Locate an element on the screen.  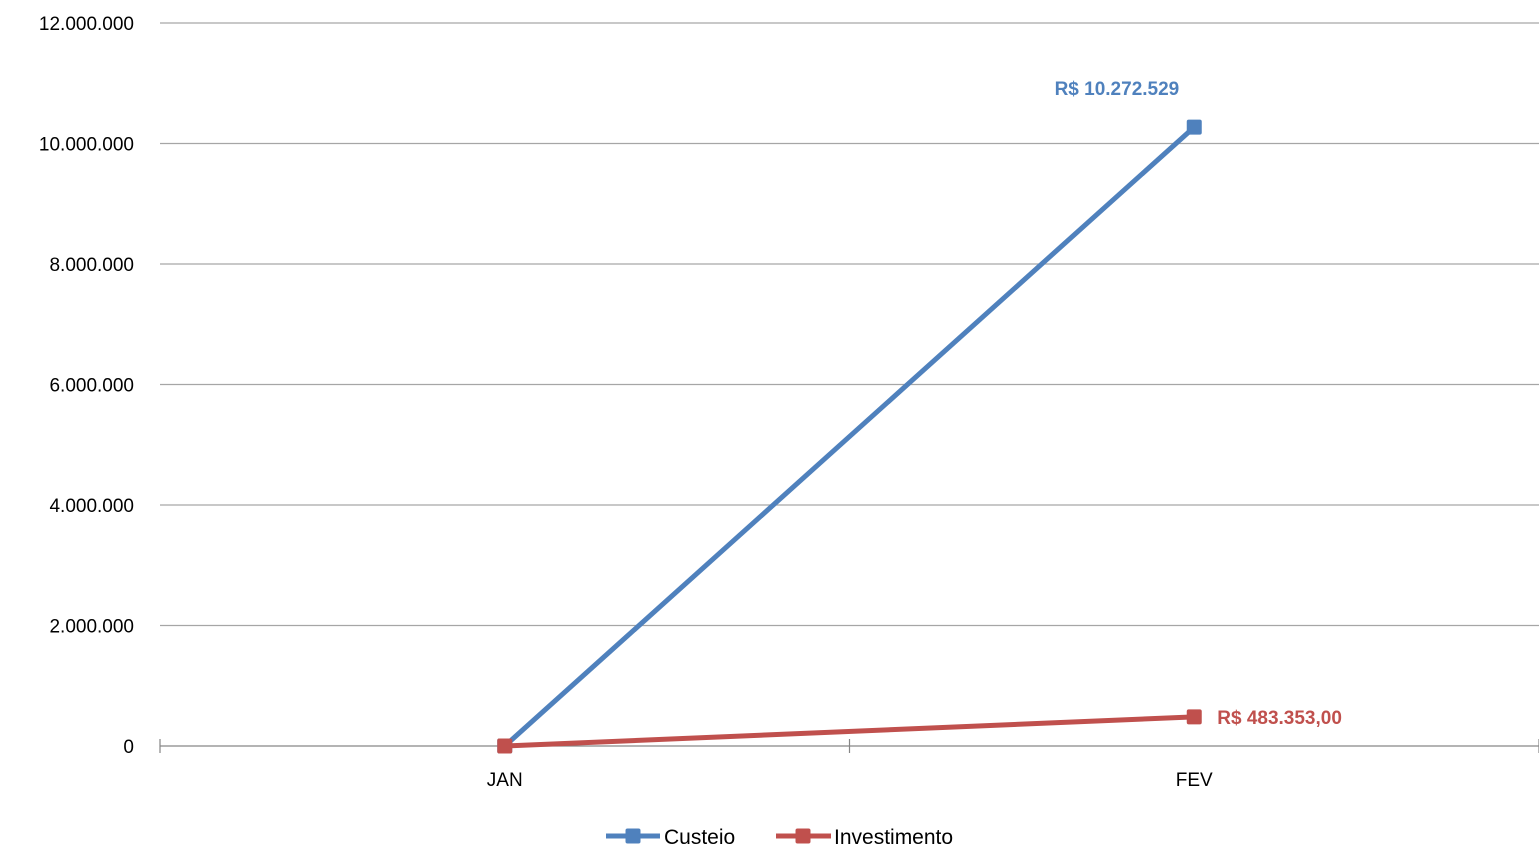
data-label-custeio: R$ 10.272.529 is located at coordinates (1117, 89).